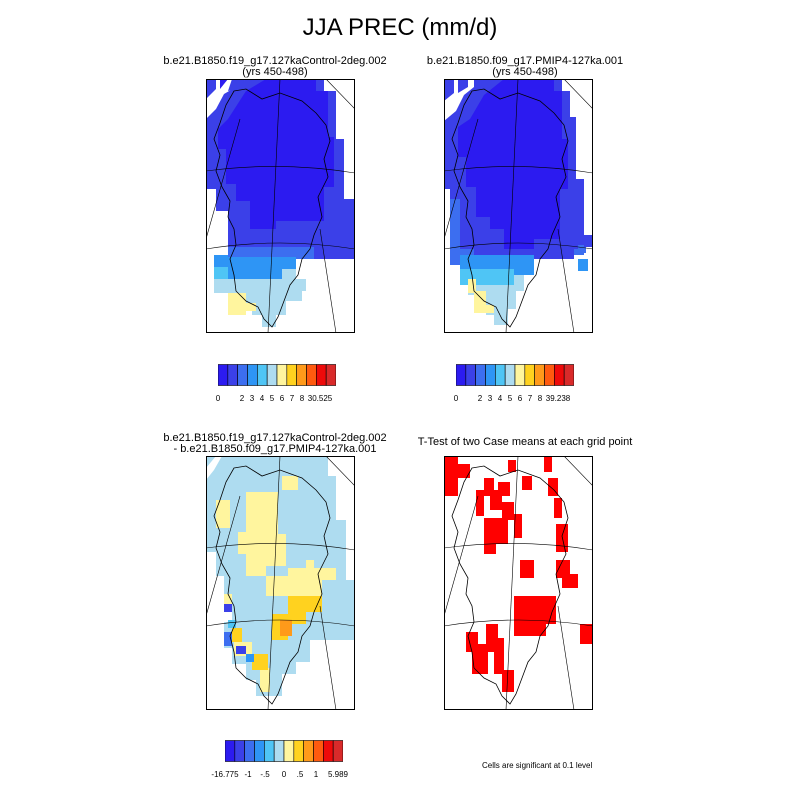 The image size is (800, 800). What do you see at coordinates (500, 398) in the screenshot?
I see `cb2-label: 4` at bounding box center [500, 398].